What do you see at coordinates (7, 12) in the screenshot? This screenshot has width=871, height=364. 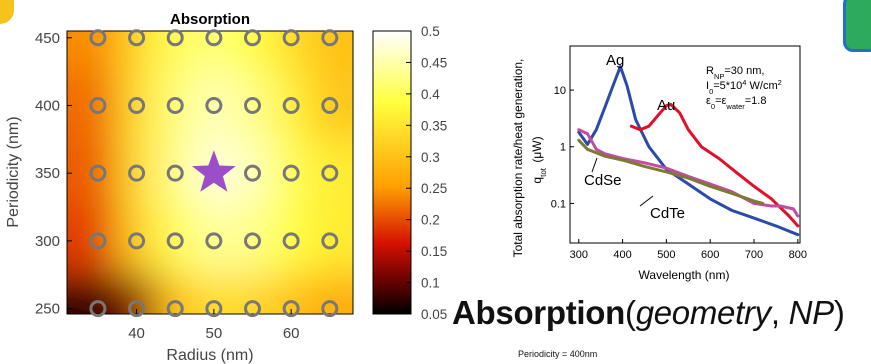 I see `corner-badge-yellow` at bounding box center [7, 12].